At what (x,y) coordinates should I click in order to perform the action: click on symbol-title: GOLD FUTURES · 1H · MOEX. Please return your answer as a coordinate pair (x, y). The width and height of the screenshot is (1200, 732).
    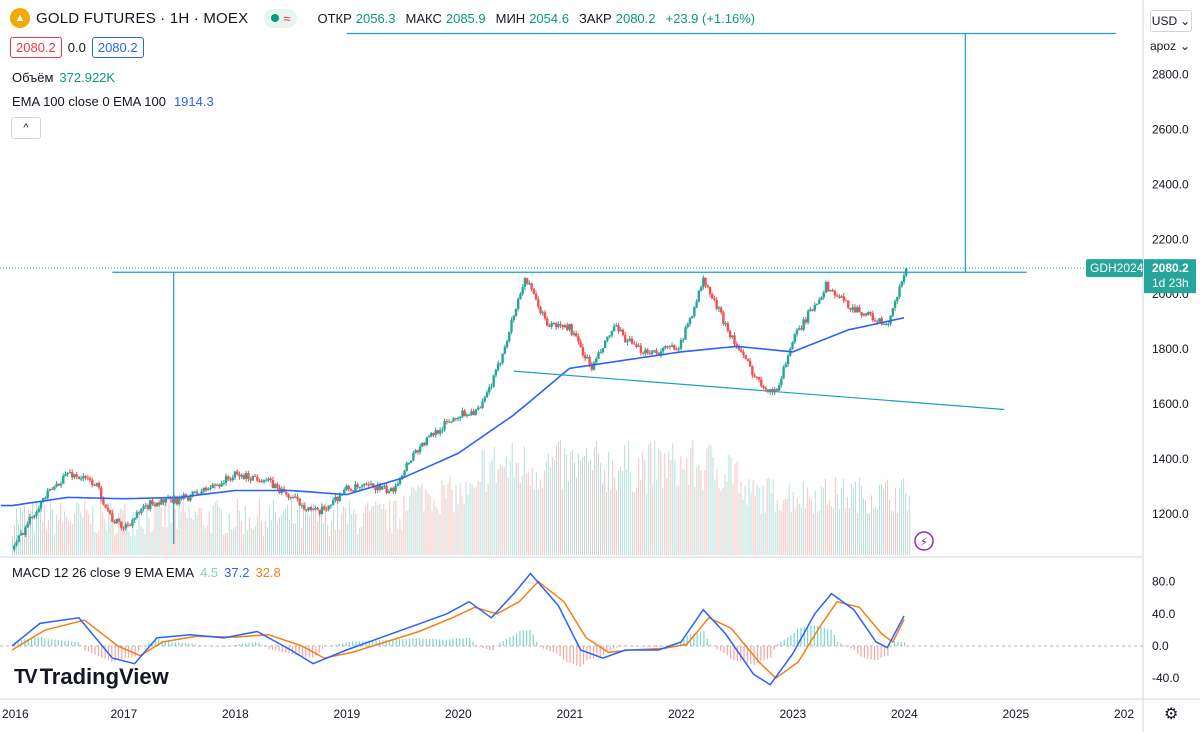
    Looking at the image, I should click on (142, 18).